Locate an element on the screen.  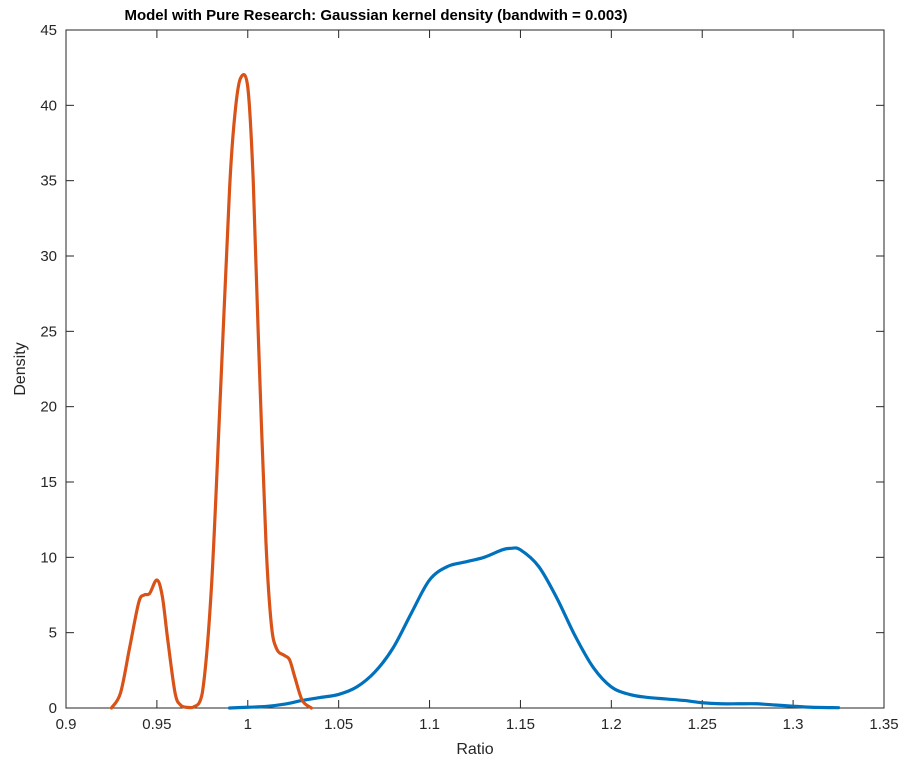
x-axis-label: Ratio is located at coordinates (474, 749).